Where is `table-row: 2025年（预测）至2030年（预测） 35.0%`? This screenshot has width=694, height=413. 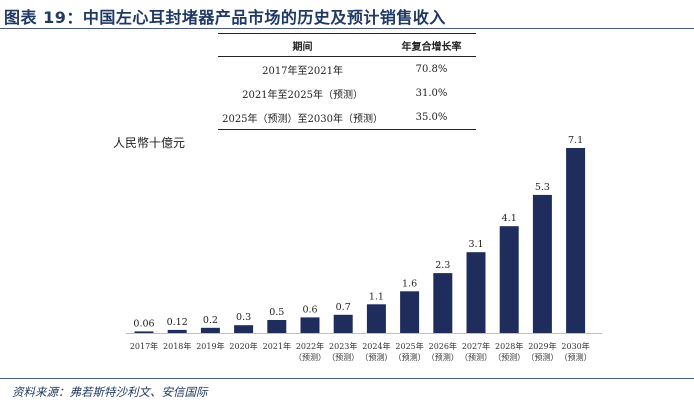 table-row: 2025年（预测）至2030年（预测） 35.0% is located at coordinates (347, 117).